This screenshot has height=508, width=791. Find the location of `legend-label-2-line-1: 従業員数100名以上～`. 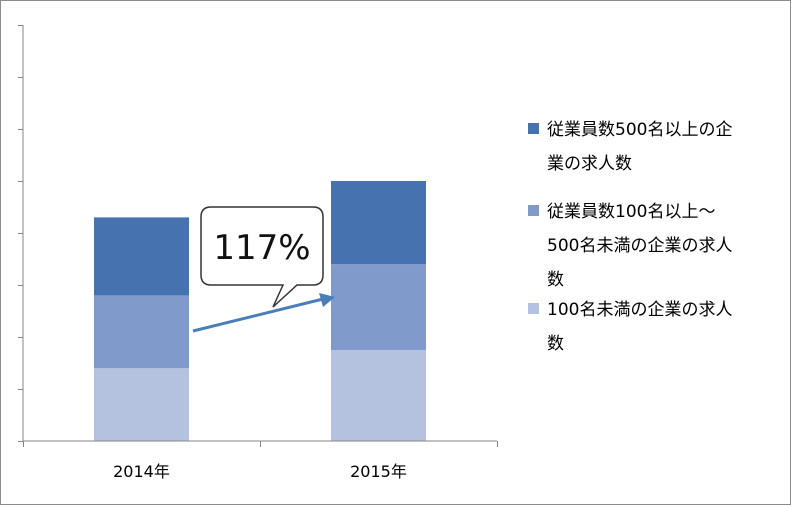

legend-label-2-line-1: 従業員数100名以上～ is located at coordinates (631, 212).